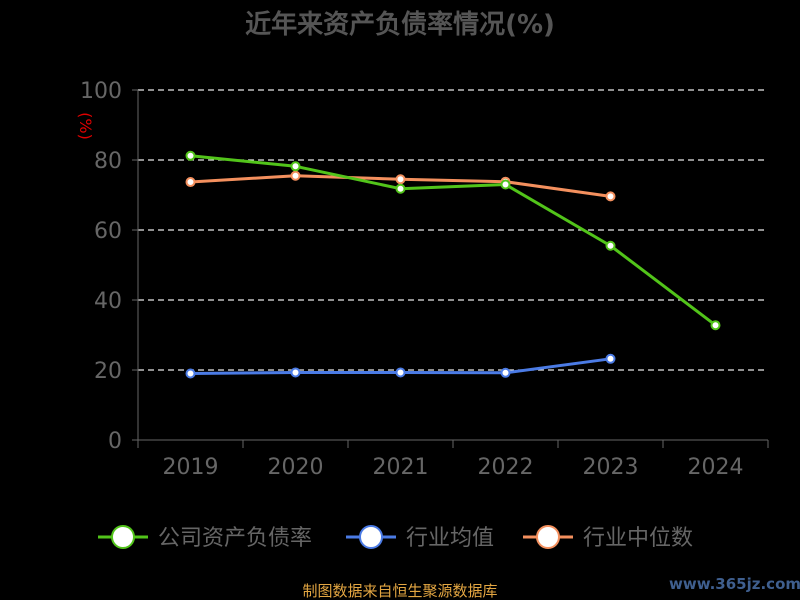 This screenshot has width=800, height=600. What do you see at coordinates (716, 467) in the screenshot?
I see `x-tick-label: 2024` at bounding box center [716, 467].